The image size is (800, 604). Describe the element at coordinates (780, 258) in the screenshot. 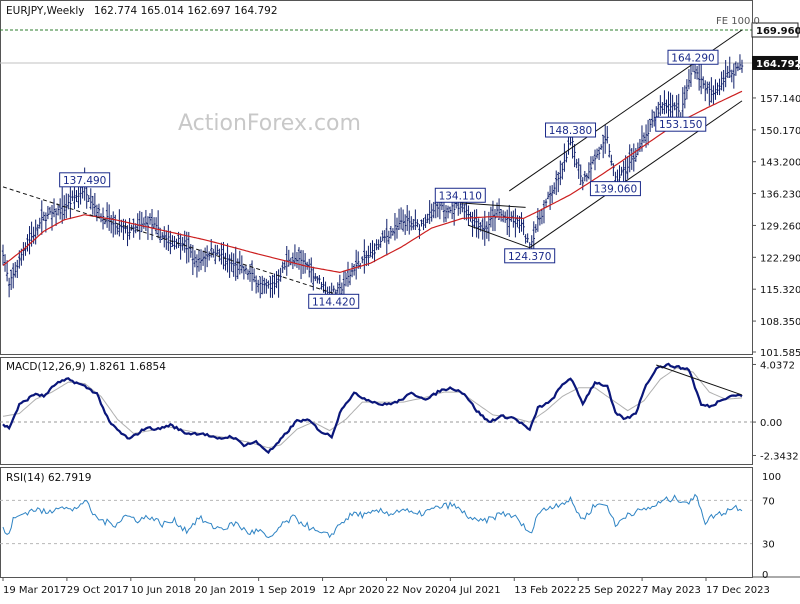

I see `price-y-tick-label: 122.290` at that location.